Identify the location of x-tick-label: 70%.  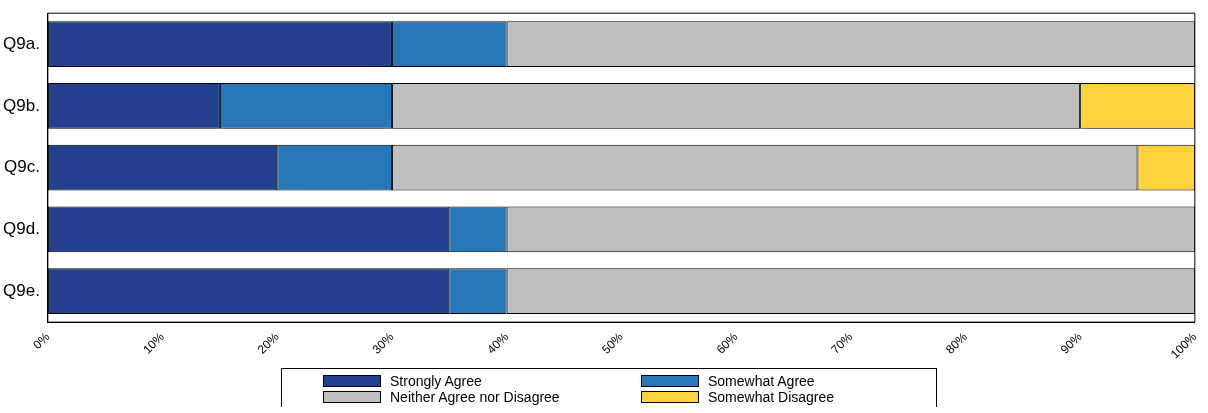
(842, 343).